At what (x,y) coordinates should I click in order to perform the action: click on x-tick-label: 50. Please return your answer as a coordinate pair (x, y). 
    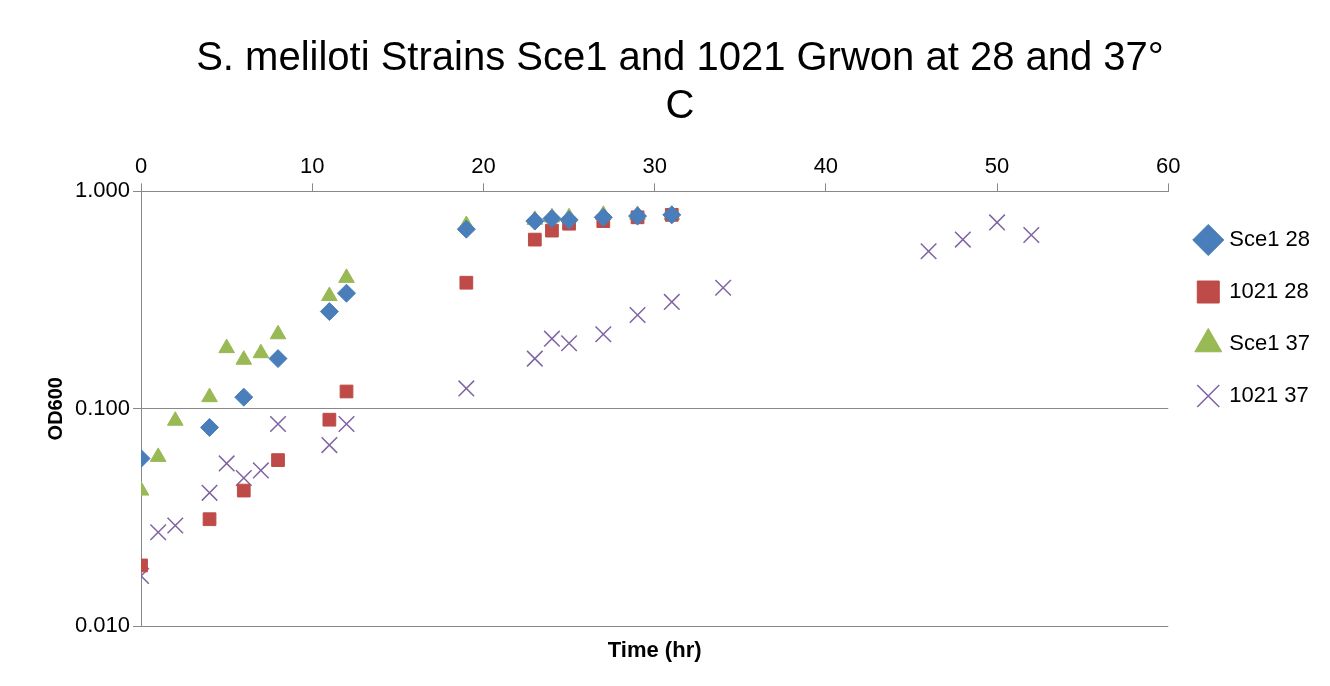
    Looking at the image, I should click on (997, 166).